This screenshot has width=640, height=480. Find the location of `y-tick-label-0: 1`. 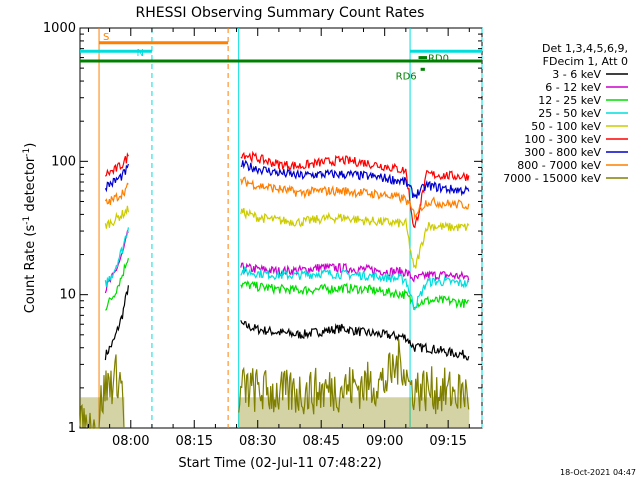

y-tick-label-0: 1 is located at coordinates (72, 428).